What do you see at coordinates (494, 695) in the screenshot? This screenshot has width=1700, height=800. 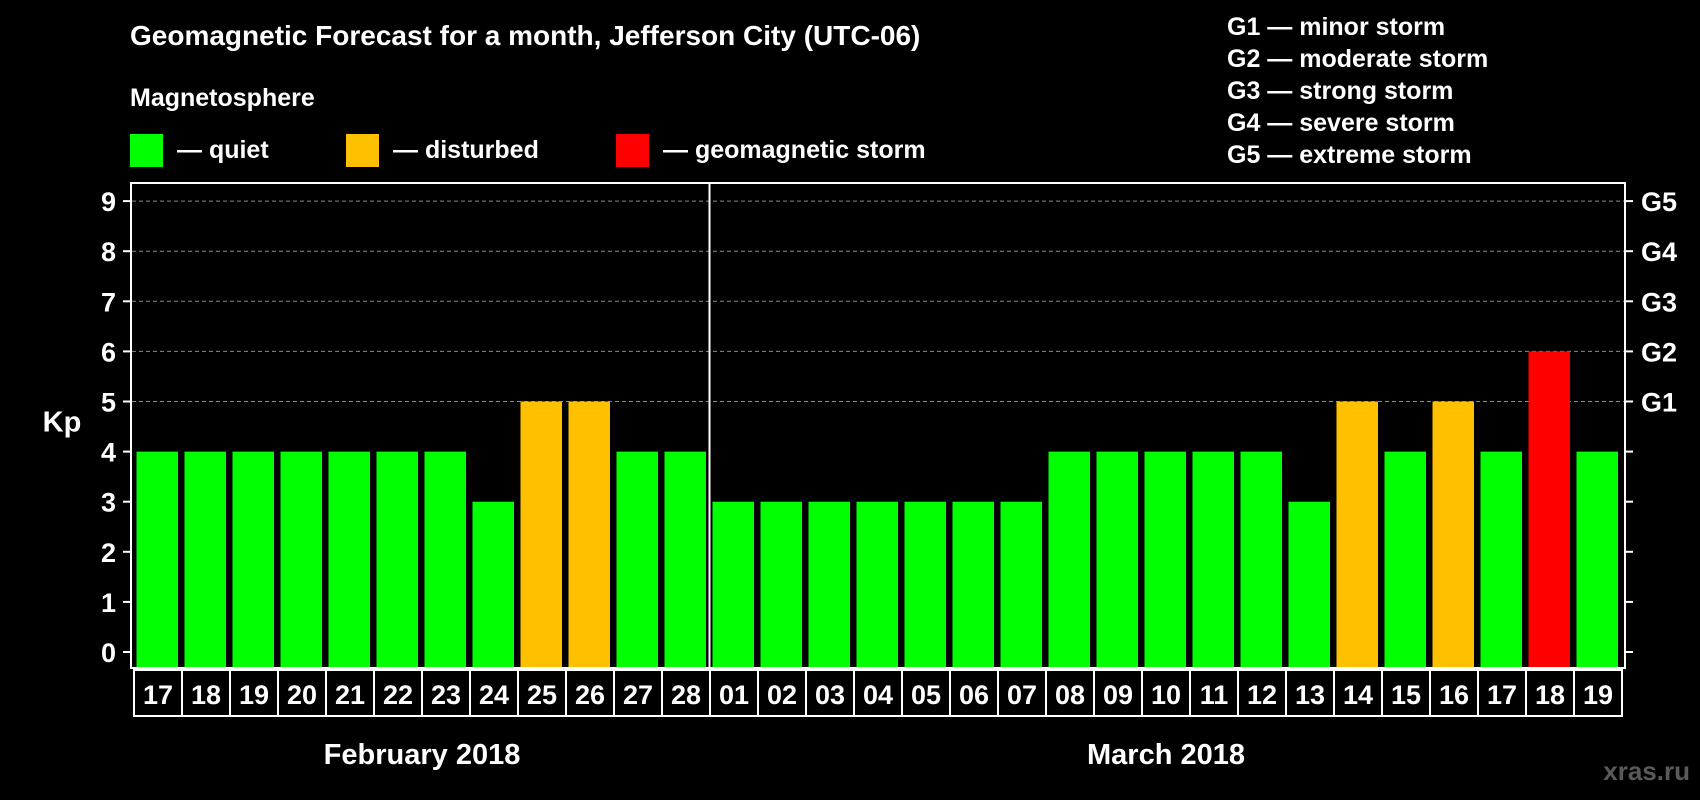 I see `day-label-7: 24` at bounding box center [494, 695].